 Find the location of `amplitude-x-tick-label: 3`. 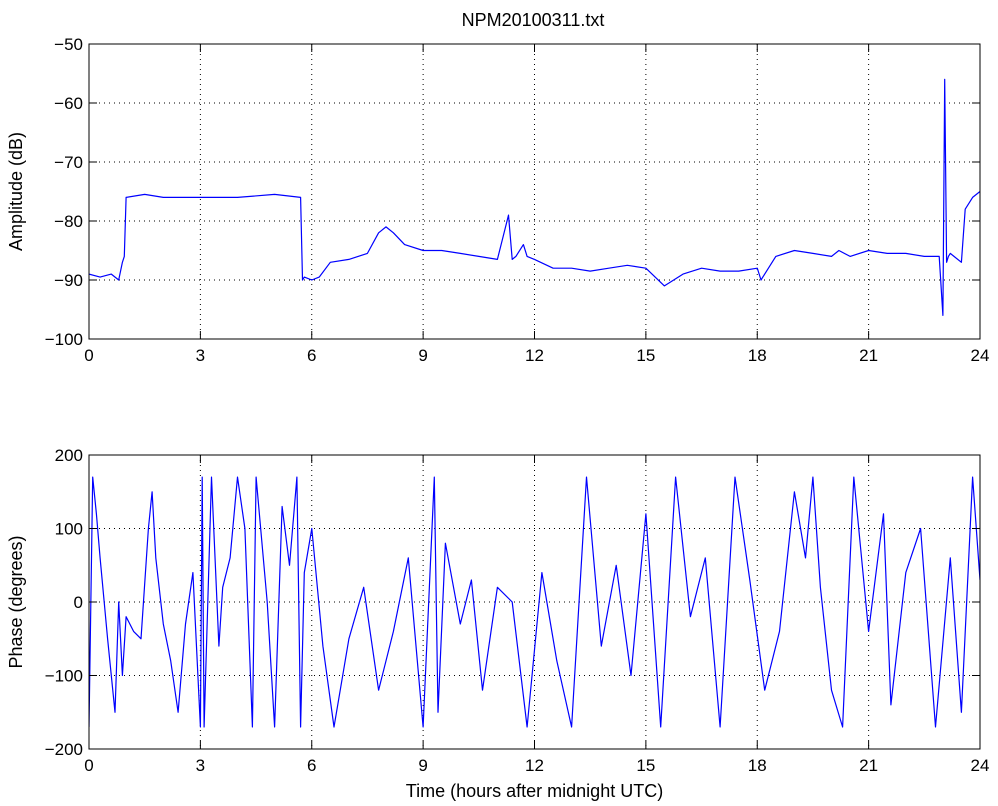

amplitude-x-tick-label: 3 is located at coordinates (200, 355).